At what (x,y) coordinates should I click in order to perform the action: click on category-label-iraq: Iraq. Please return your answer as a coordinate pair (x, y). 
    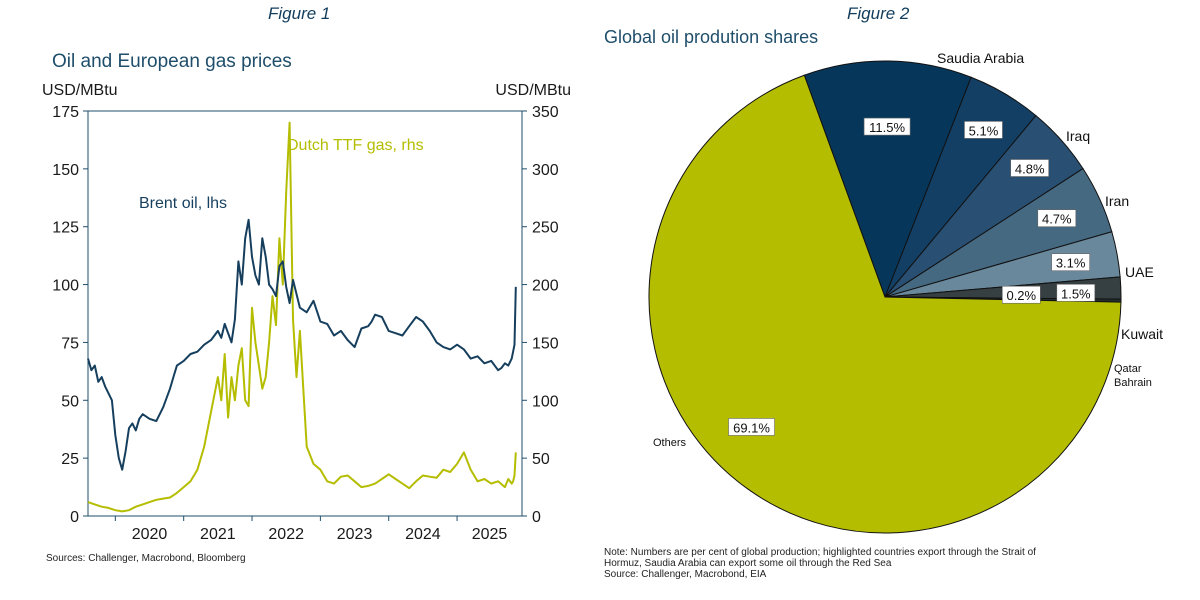
    Looking at the image, I should click on (1078, 136).